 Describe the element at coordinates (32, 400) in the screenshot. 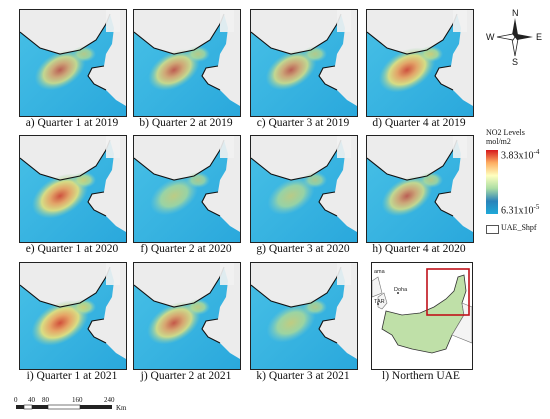

I see `scale-tick-40: 40` at that location.